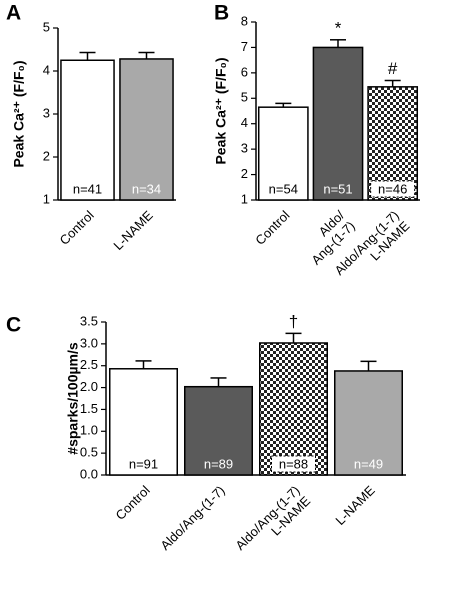 Image resolution: width=474 pixels, height=608 pixels. I want to click on n-label: n=51, so click(337, 188).